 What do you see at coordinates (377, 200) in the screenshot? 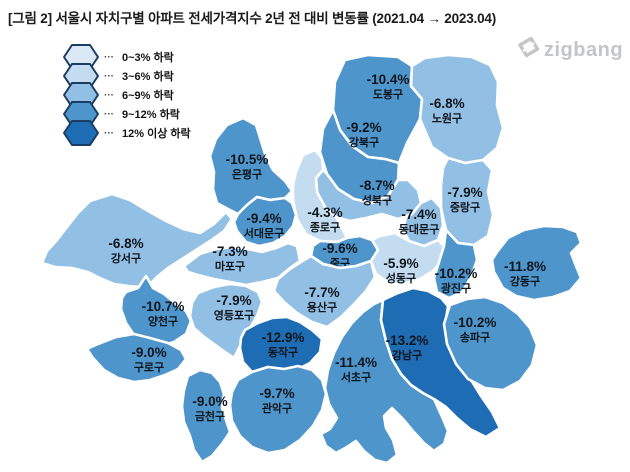
I see `district-name: 성북구` at bounding box center [377, 200].